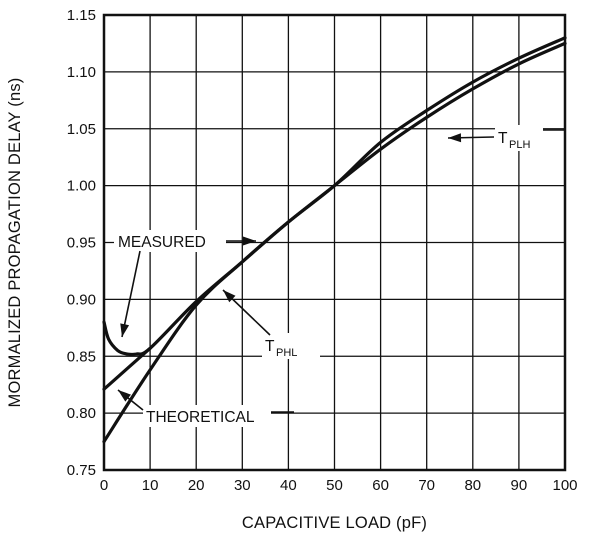 The image size is (590, 542). Describe the element at coordinates (81, 243) in the screenshot. I see `y-tick-label: 0.95` at that location.